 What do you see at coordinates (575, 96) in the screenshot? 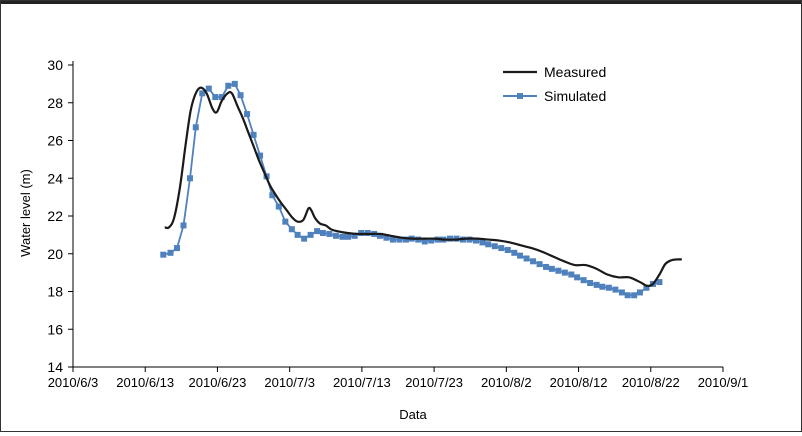
I see `legend-simulated-label: Simulated` at bounding box center [575, 96].